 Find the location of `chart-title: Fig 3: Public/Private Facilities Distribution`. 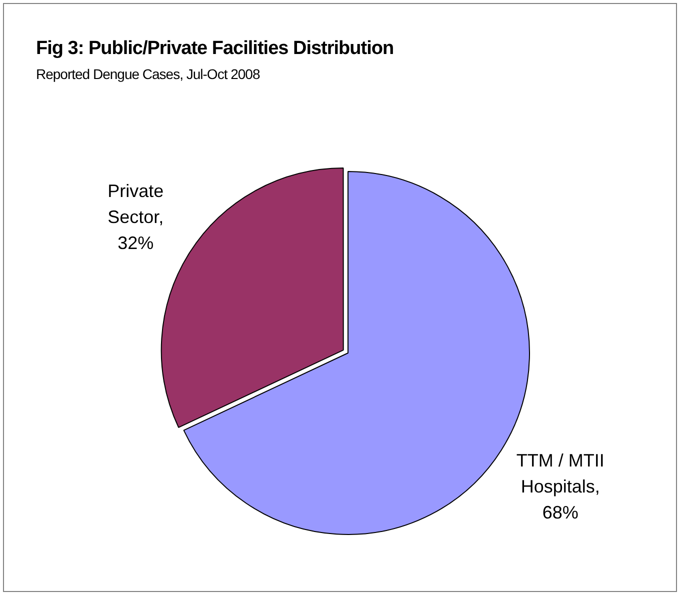

chart-title: Fig 3: Public/Private Facilities Distribution is located at coordinates (215, 49).